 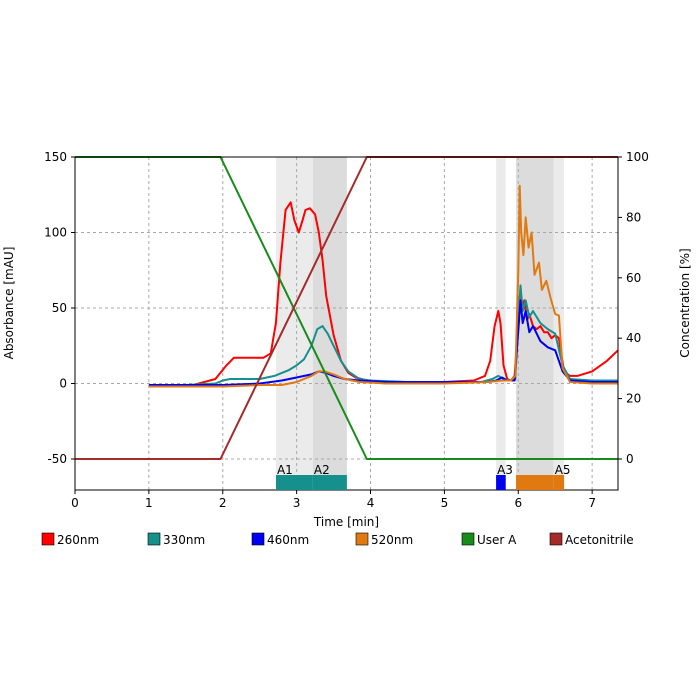 I want to click on fraction-bars: A1 A2 A3 A5, so click(x=423, y=476).